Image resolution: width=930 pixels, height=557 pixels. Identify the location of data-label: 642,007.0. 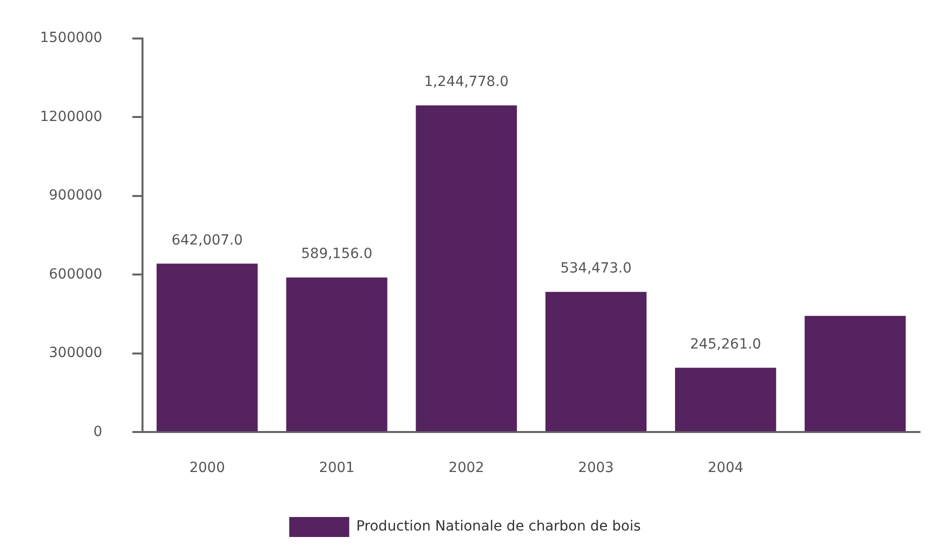
(207, 240).